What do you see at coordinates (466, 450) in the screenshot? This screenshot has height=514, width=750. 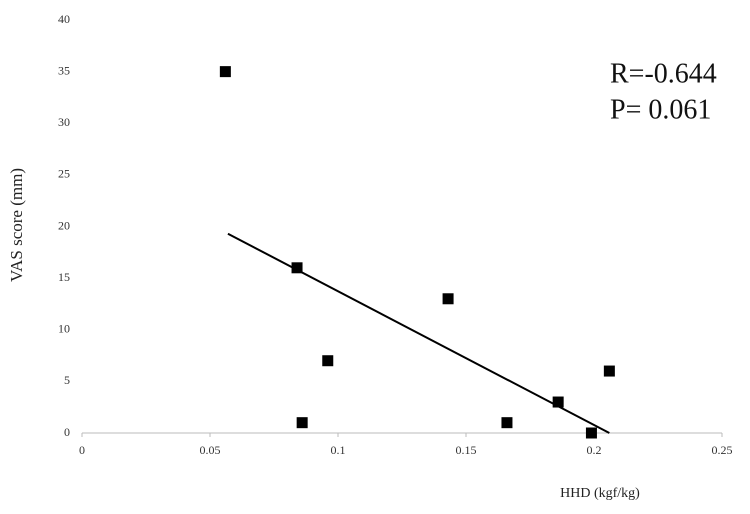 I see `x-tick-label: 0.15` at bounding box center [466, 450].